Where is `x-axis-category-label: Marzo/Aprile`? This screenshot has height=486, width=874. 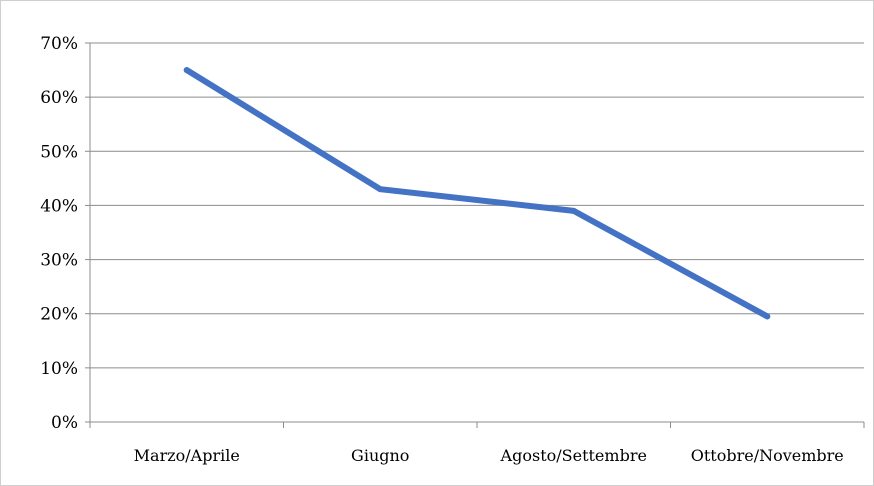
x-axis-category-label: Marzo/Aprile is located at coordinates (187, 455).